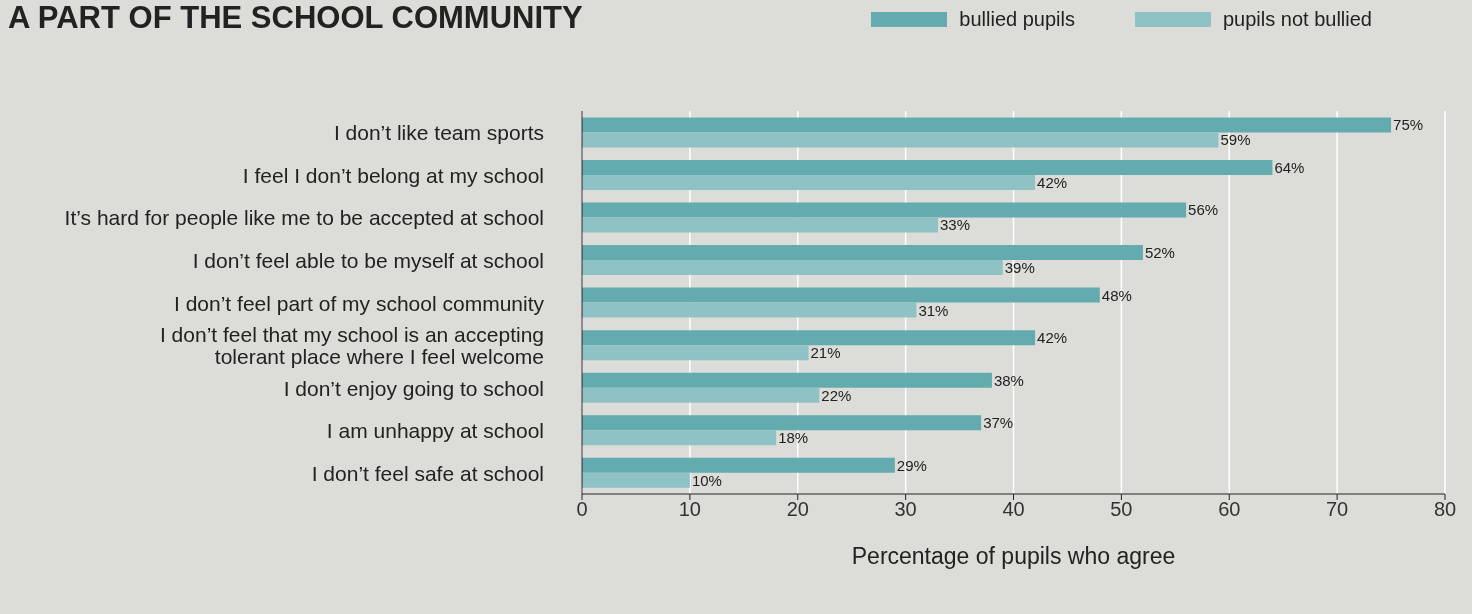 The height and width of the screenshot is (614, 1472). Describe the element at coordinates (911, 465) in the screenshot. I see `data-label: 29%` at that location.